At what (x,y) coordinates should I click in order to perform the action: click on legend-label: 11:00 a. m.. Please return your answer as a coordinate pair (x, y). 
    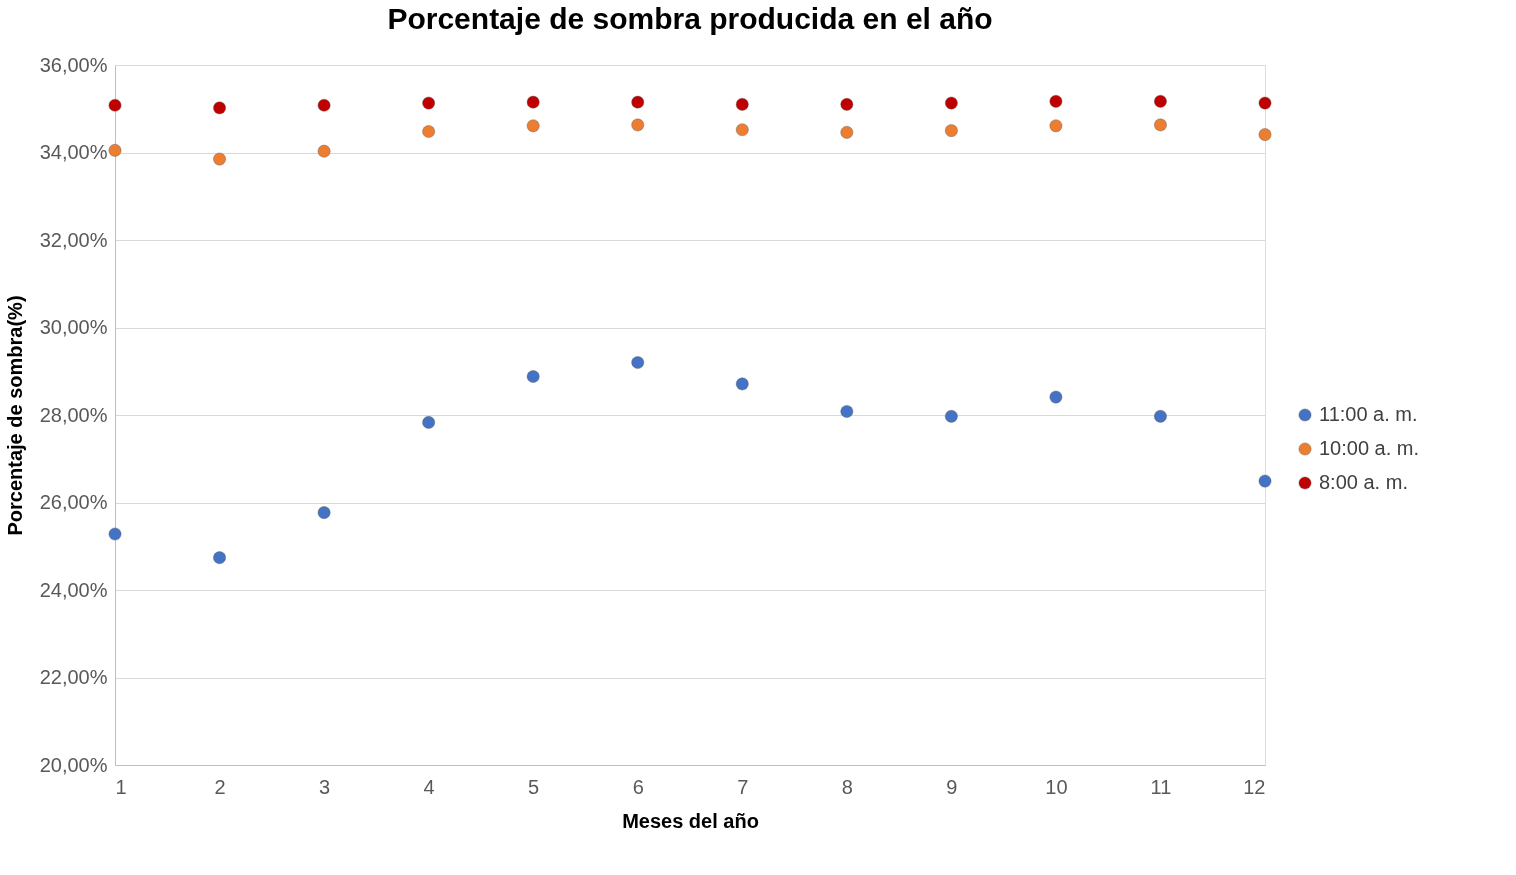
    Looking at the image, I should click on (1368, 414).